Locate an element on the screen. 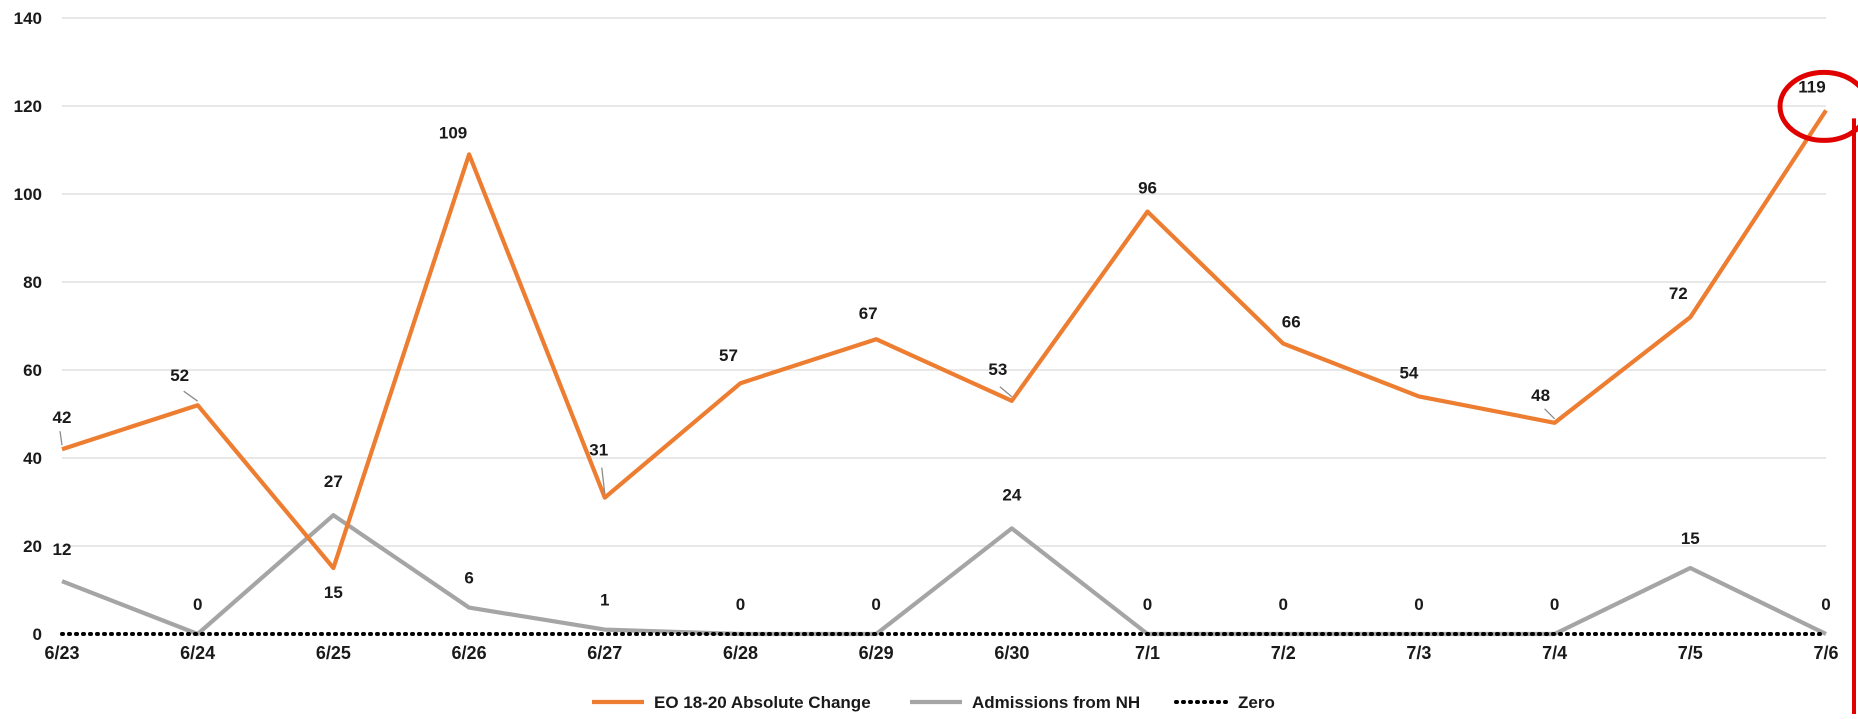  y-tick-label: 60 is located at coordinates (32, 370).